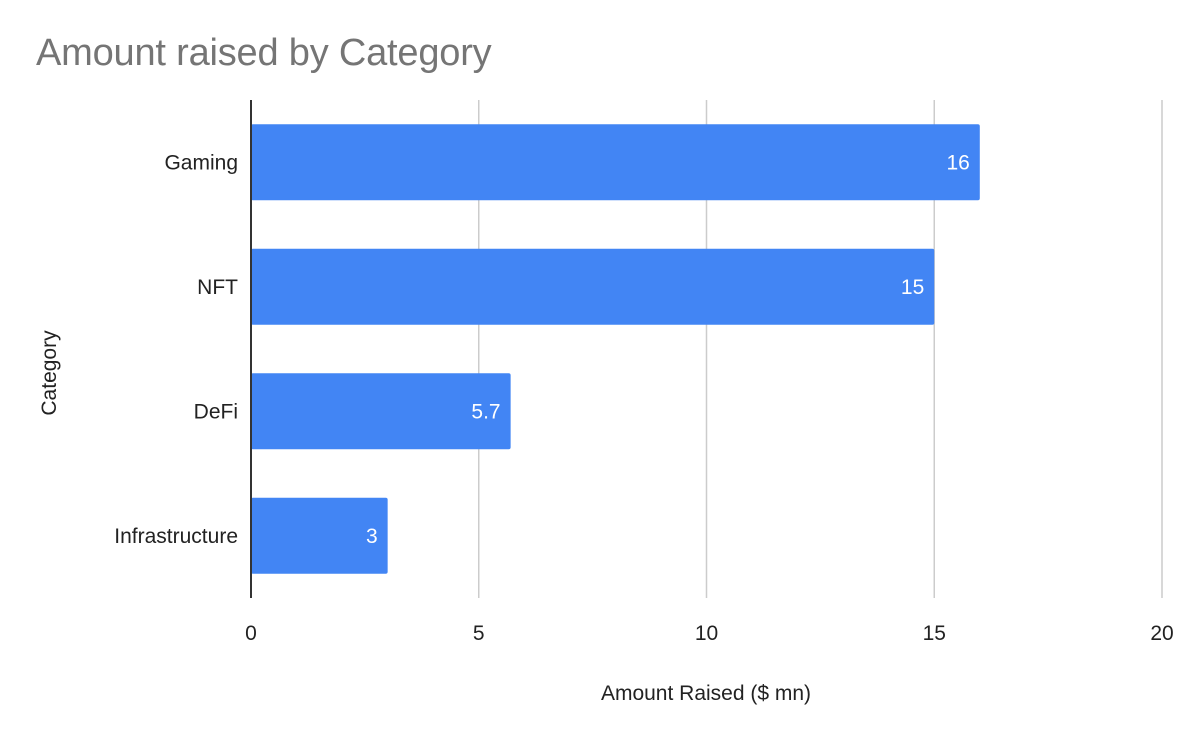 Image resolution: width=1200 pixels, height=742 pixels. Describe the element at coordinates (479, 633) in the screenshot. I see `x-tick-label: 5` at that location.